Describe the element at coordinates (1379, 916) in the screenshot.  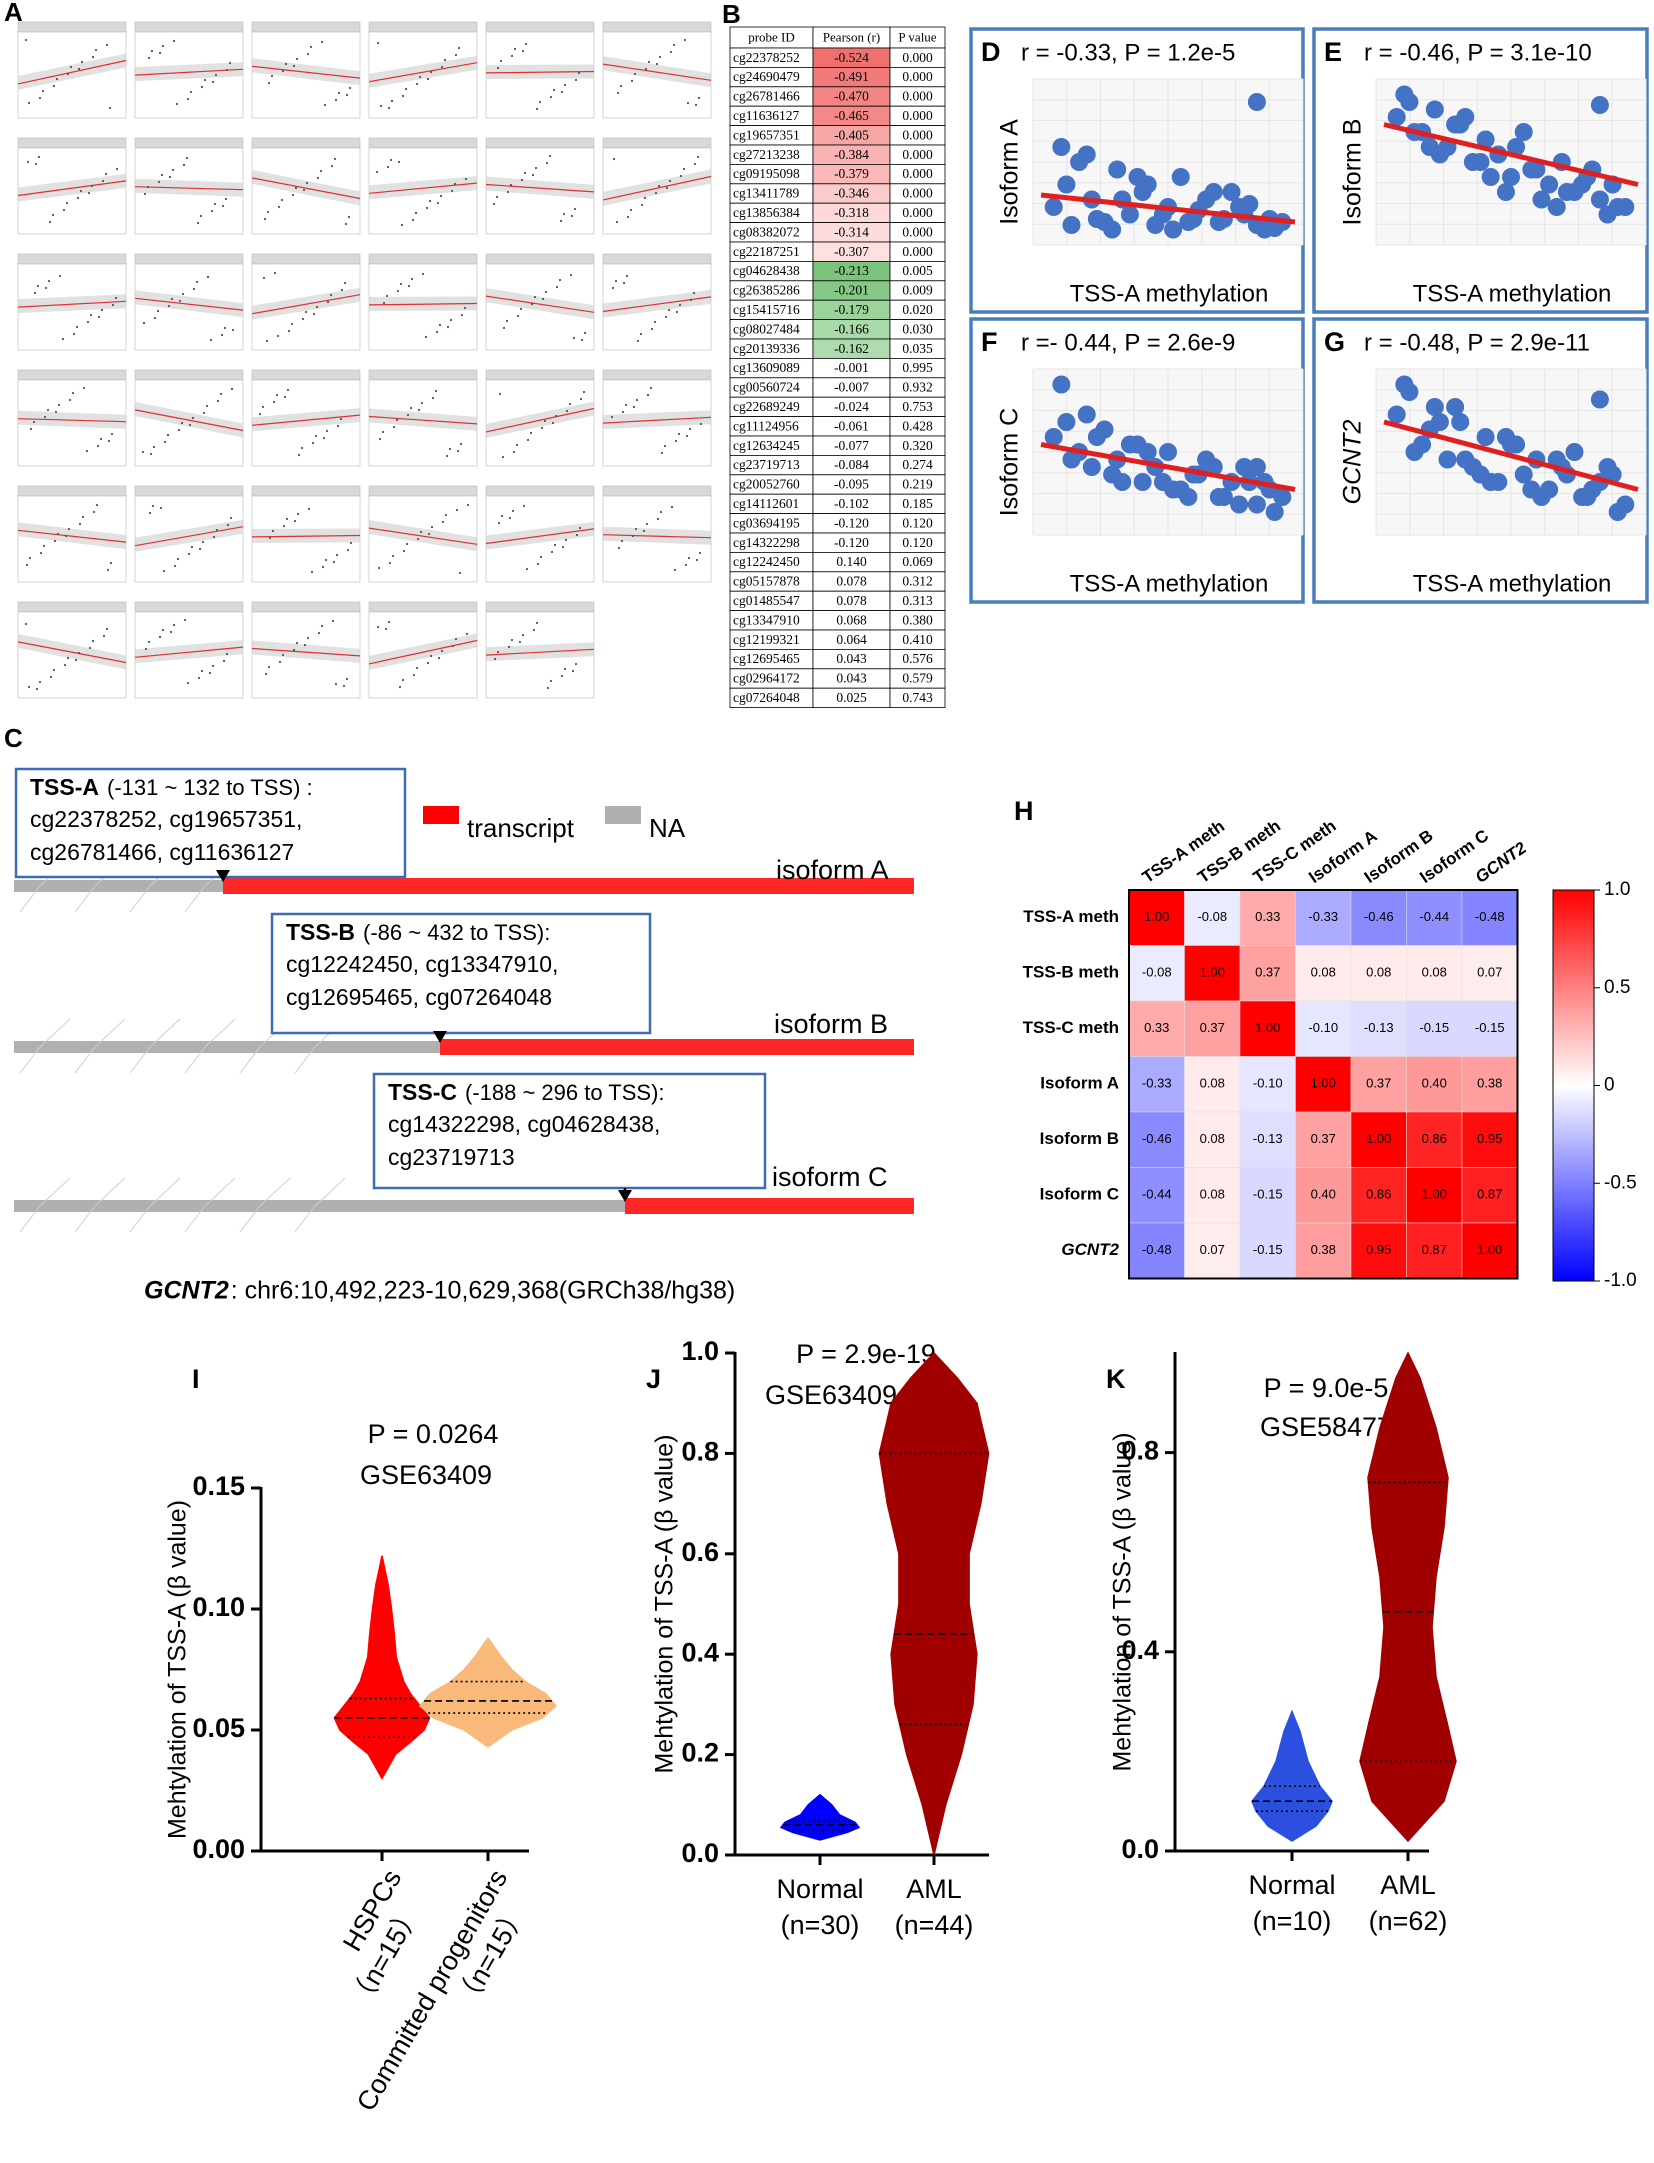
I see `cell-label: -0.46` at that location.